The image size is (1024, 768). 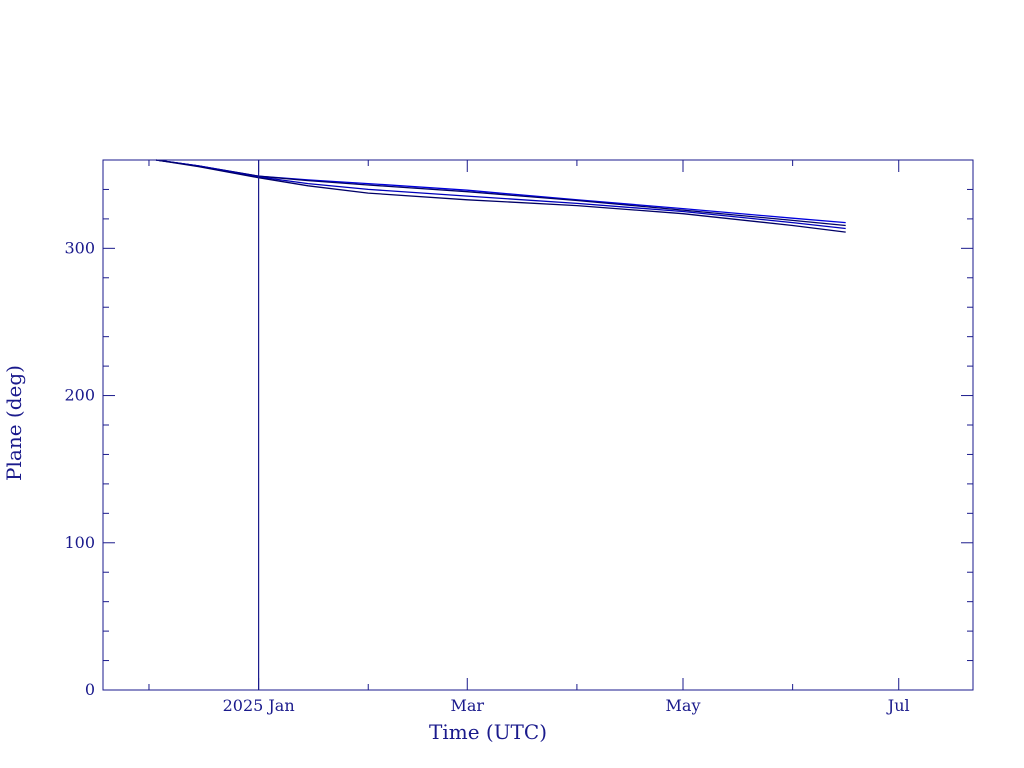 What do you see at coordinates (488, 732) in the screenshot?
I see `x-axis-label: Time (UTC)` at bounding box center [488, 732].